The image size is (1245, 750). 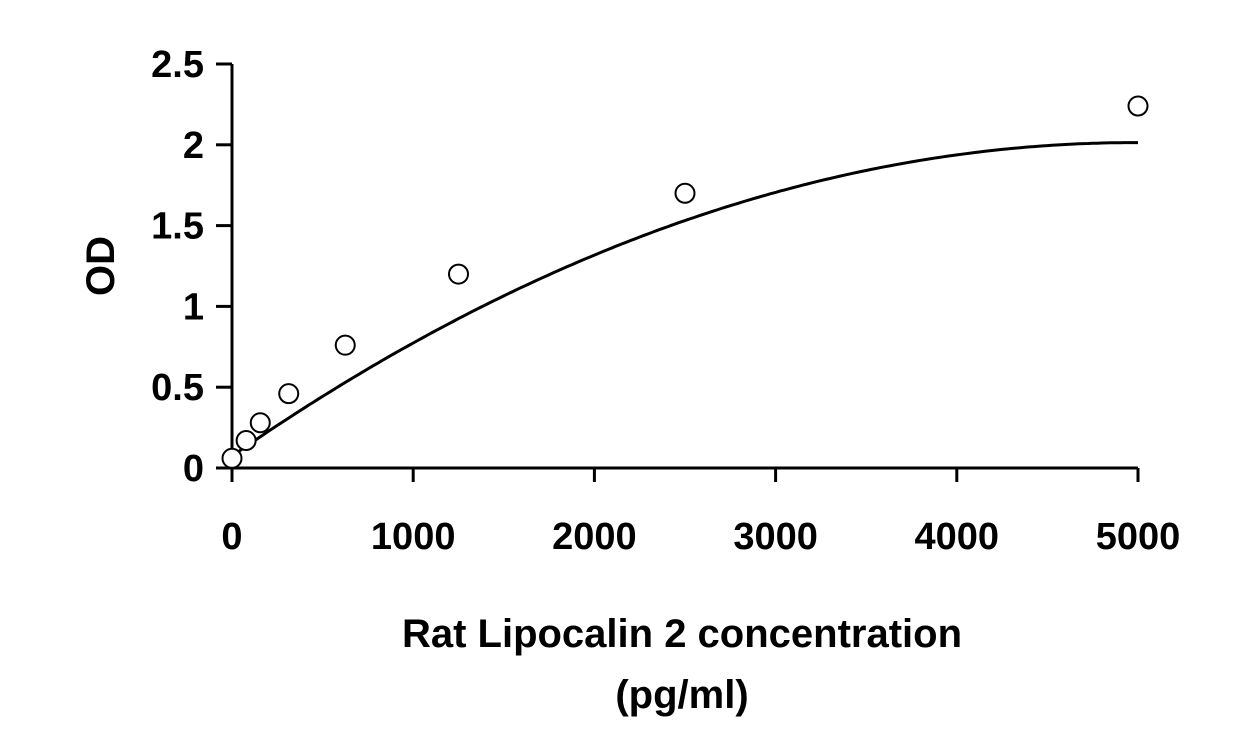 I want to click on y-tick-label: 2.5, so click(x=177, y=65).